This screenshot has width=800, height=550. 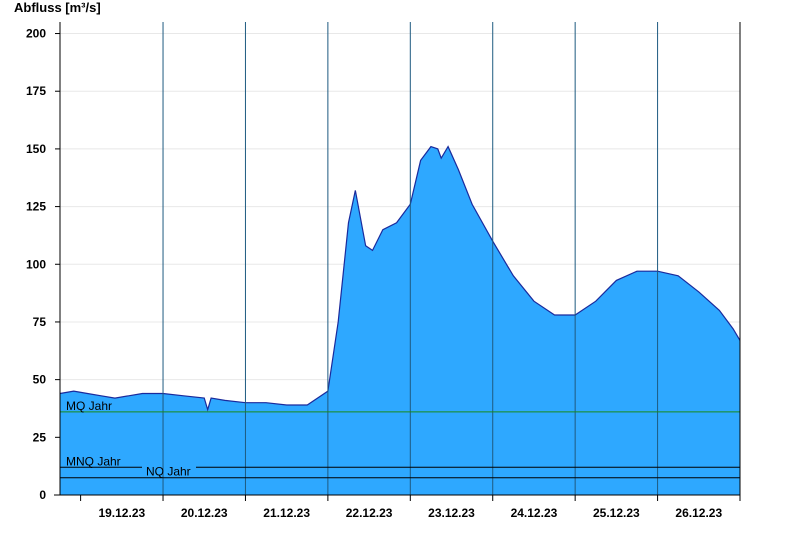 I want to click on y-tick-label: 150, so click(x=36, y=149).